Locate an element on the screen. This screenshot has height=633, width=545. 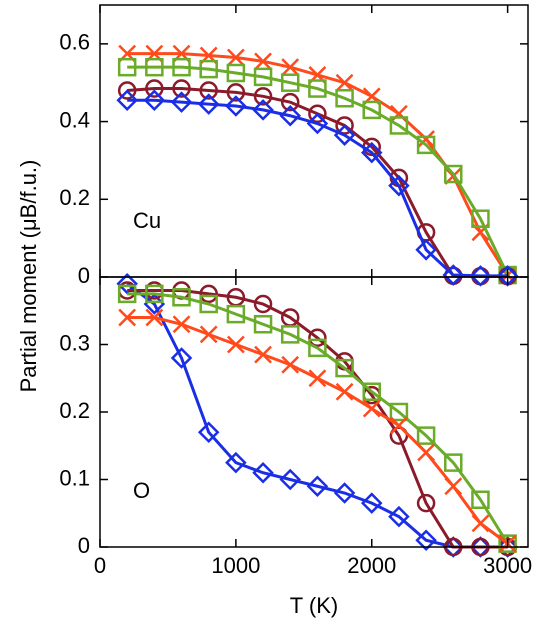
x-tick-label: 0 is located at coordinates (100, 565).